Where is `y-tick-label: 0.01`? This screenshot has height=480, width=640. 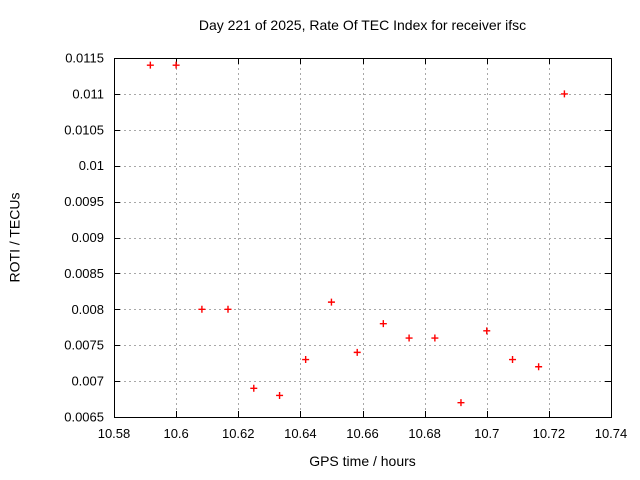 y-tick-label: 0.01 is located at coordinates (91, 165).